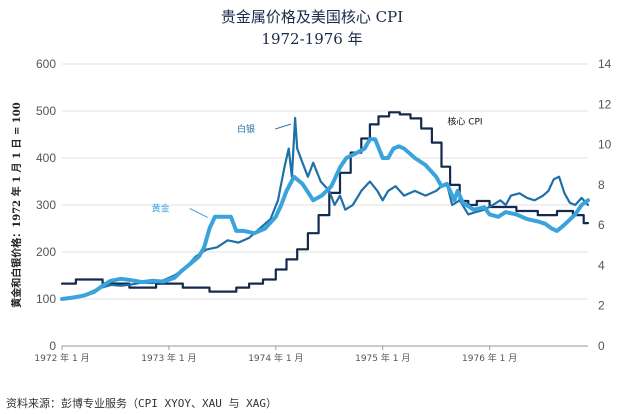 This screenshot has width=624, height=414. What do you see at coordinates (489, 358) in the screenshot?
I see `x-tick-label: 1976 年 1 月` at bounding box center [489, 358].